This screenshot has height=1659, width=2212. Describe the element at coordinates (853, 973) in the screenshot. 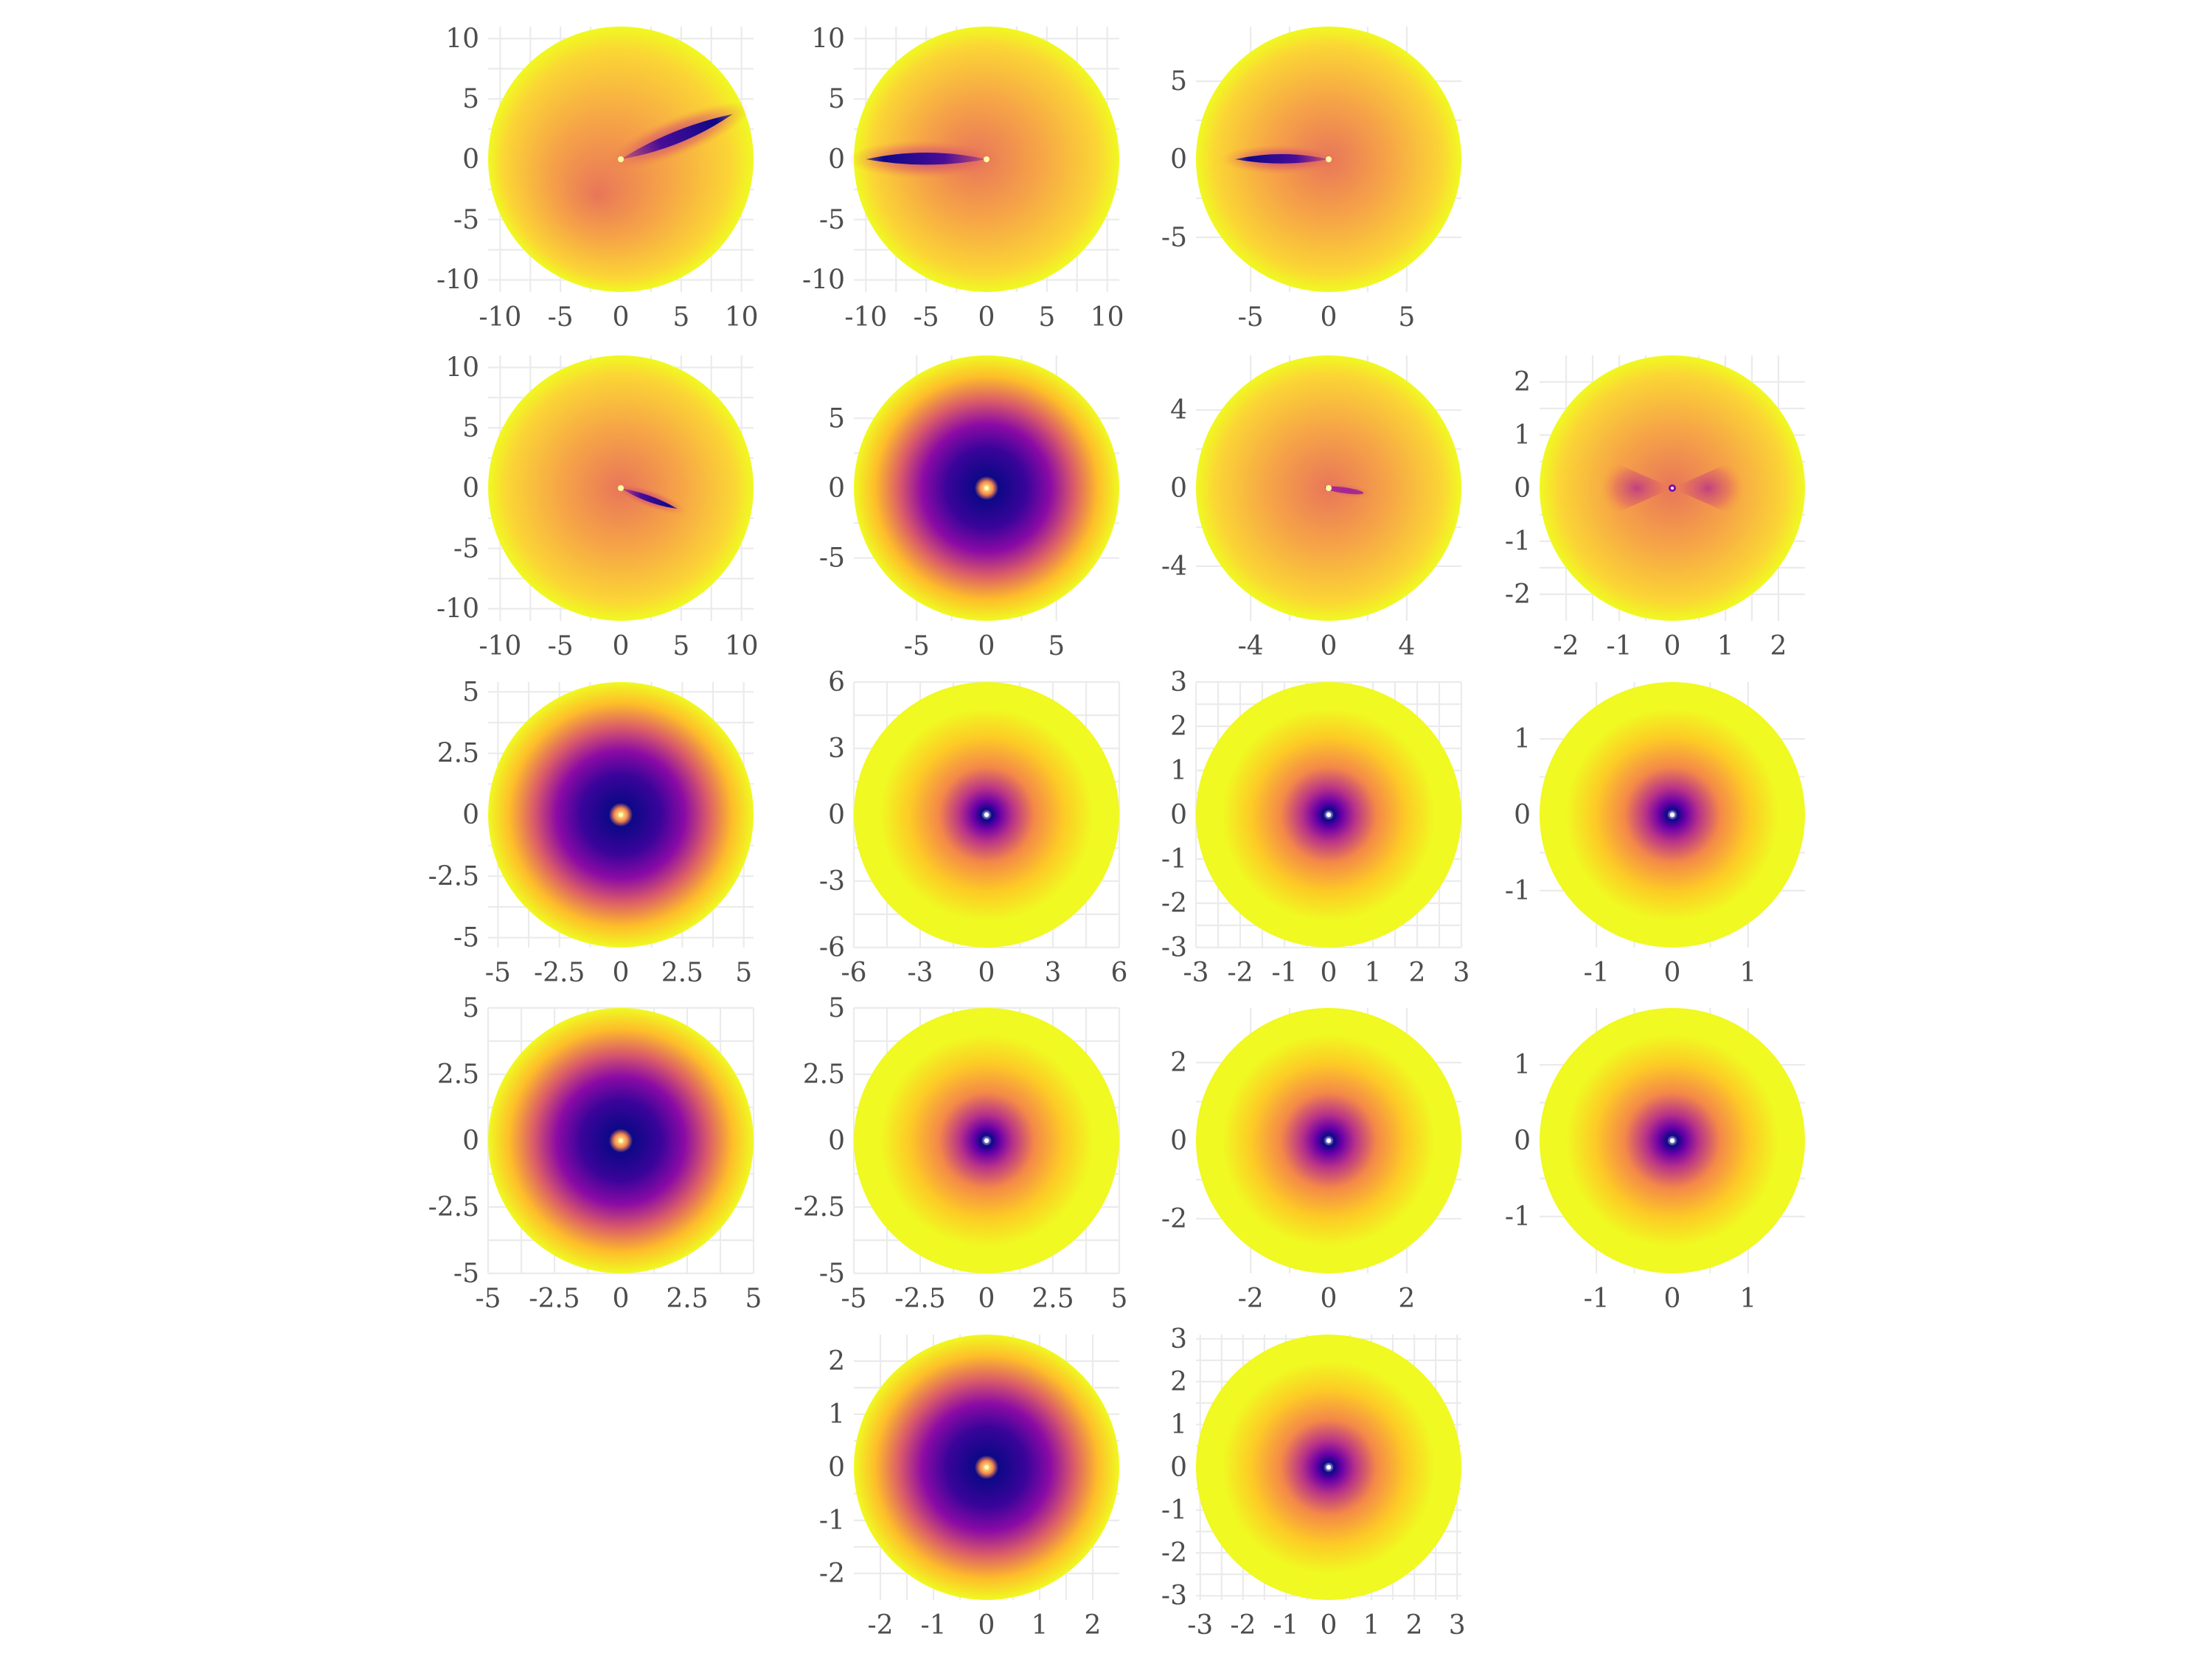

I see `x-tick-label: -6` at that location.